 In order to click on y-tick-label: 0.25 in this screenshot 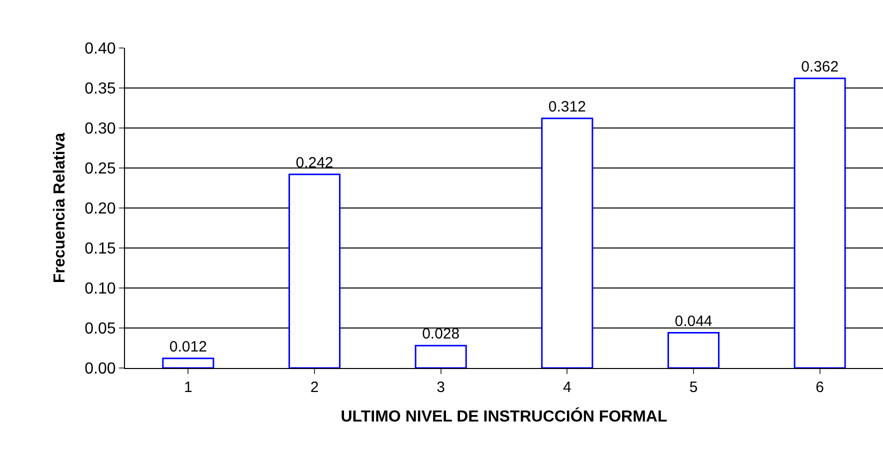, I will do `click(100, 169)`.